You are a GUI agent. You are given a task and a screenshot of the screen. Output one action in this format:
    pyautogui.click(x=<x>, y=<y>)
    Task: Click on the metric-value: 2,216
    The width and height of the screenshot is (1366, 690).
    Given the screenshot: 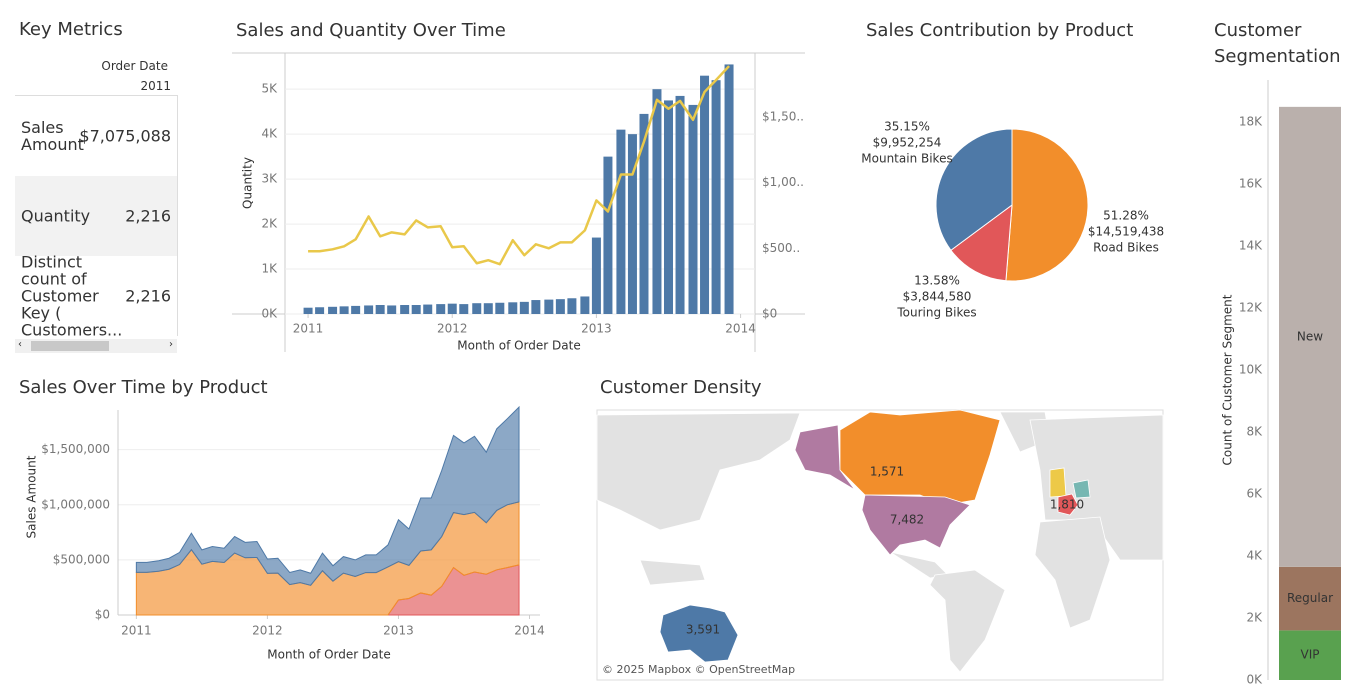 What is the action you would take?
    pyautogui.click(x=148, y=216)
    